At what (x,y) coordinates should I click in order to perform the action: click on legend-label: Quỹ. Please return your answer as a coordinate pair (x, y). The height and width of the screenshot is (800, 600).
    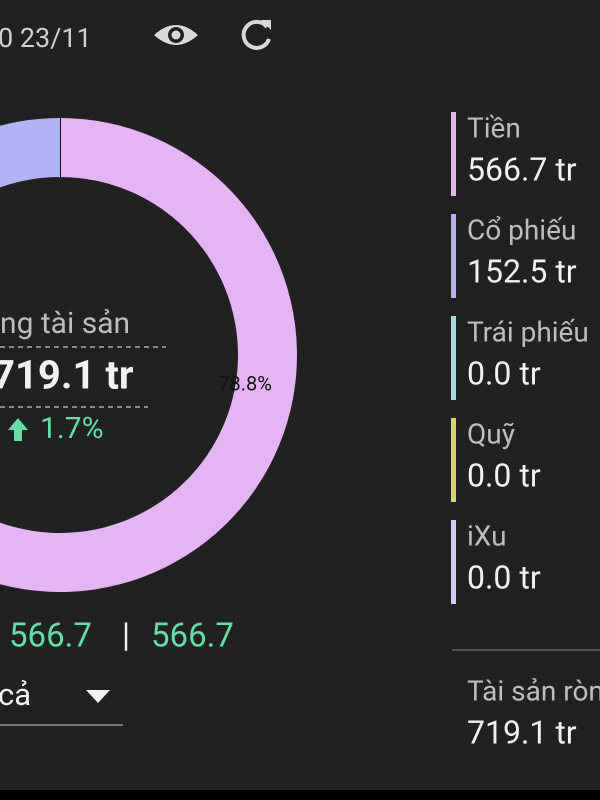
    Looking at the image, I should click on (491, 433).